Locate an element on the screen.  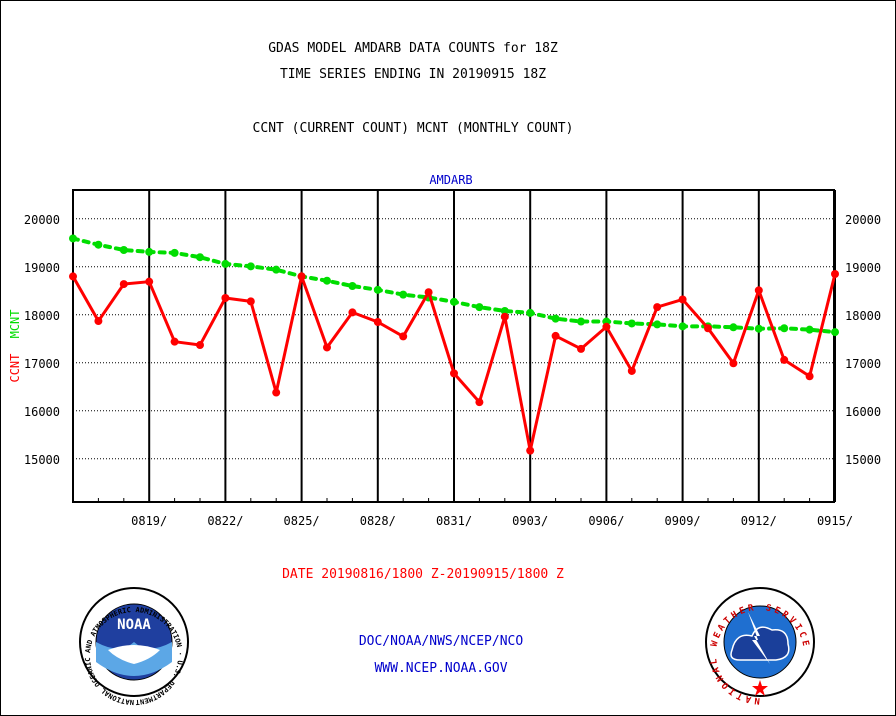
x-tick-label: 0828/ is located at coordinates (378, 521).